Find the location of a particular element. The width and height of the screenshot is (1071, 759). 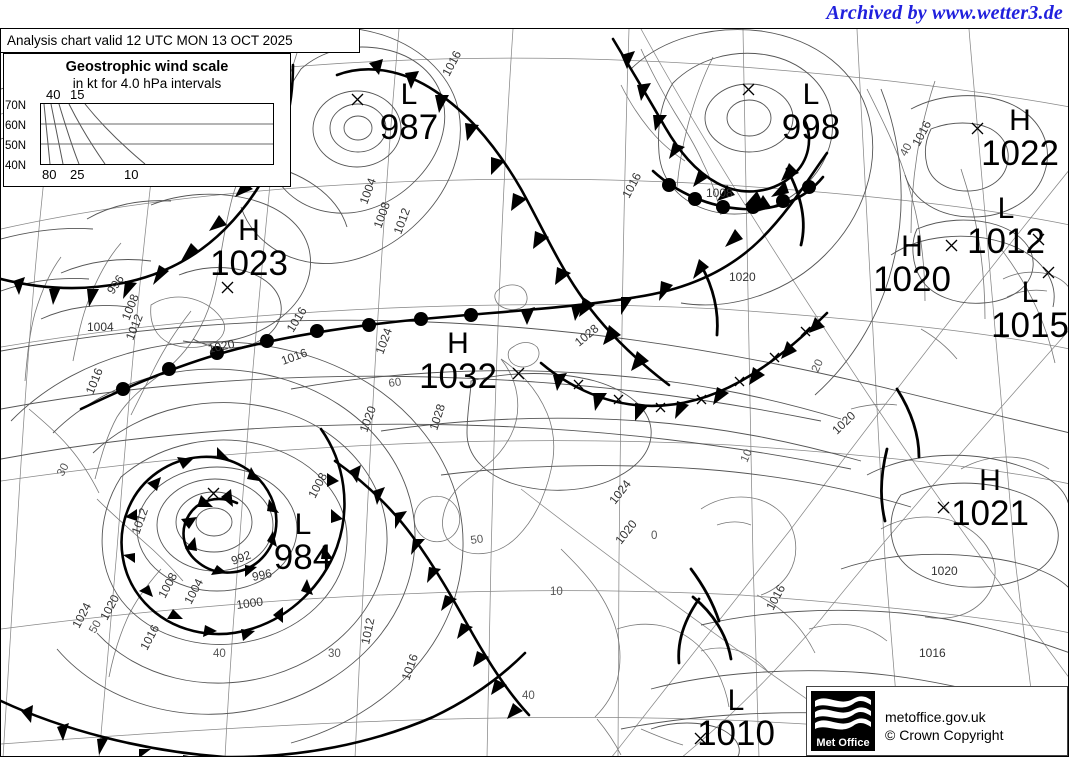

pressure-centre-l-984: L 984 is located at coordinates (303, 542).